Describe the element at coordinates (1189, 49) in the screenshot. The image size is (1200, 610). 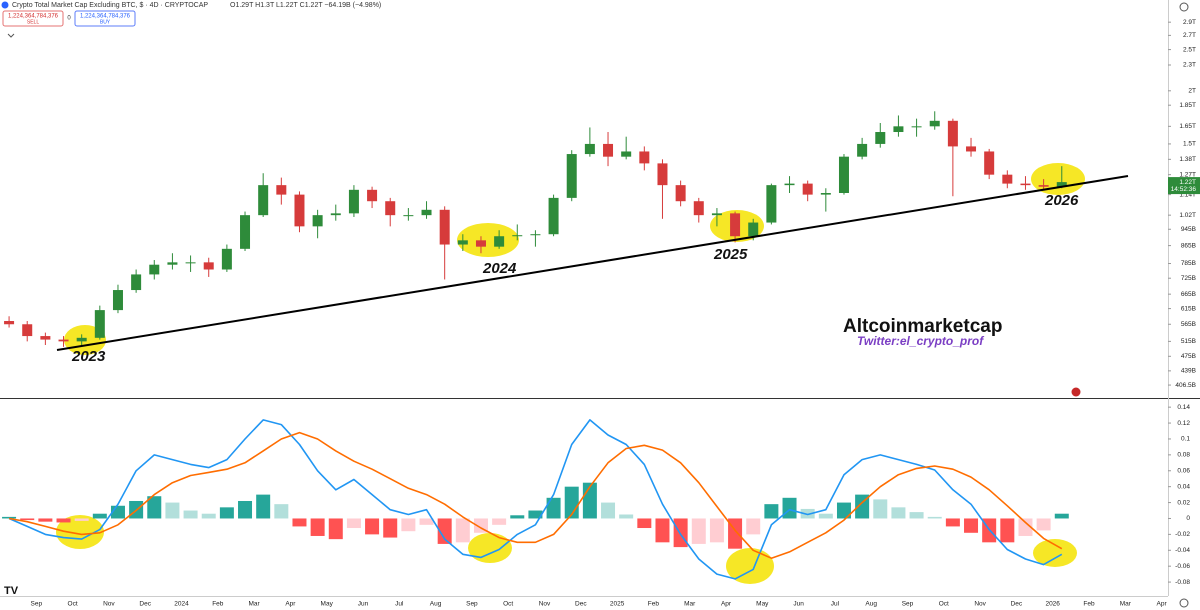
I see `y-tick-label: 2.5T` at that location.